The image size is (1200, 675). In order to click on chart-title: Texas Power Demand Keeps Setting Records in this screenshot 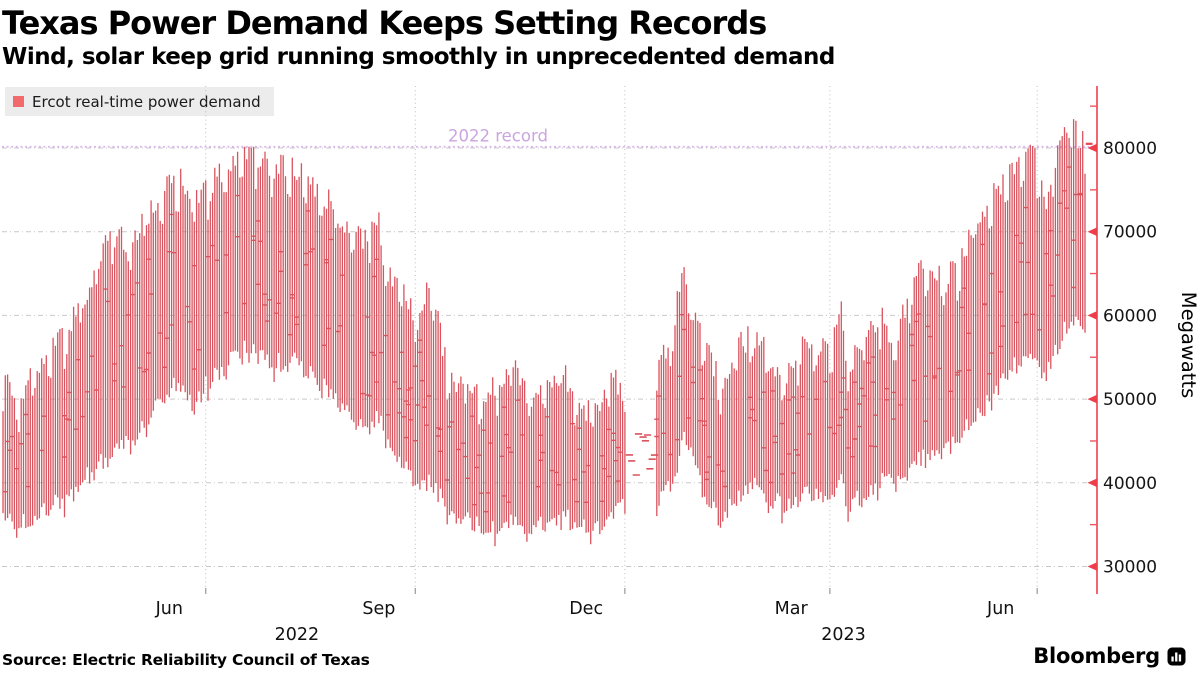, I will do `click(384, 23)`.